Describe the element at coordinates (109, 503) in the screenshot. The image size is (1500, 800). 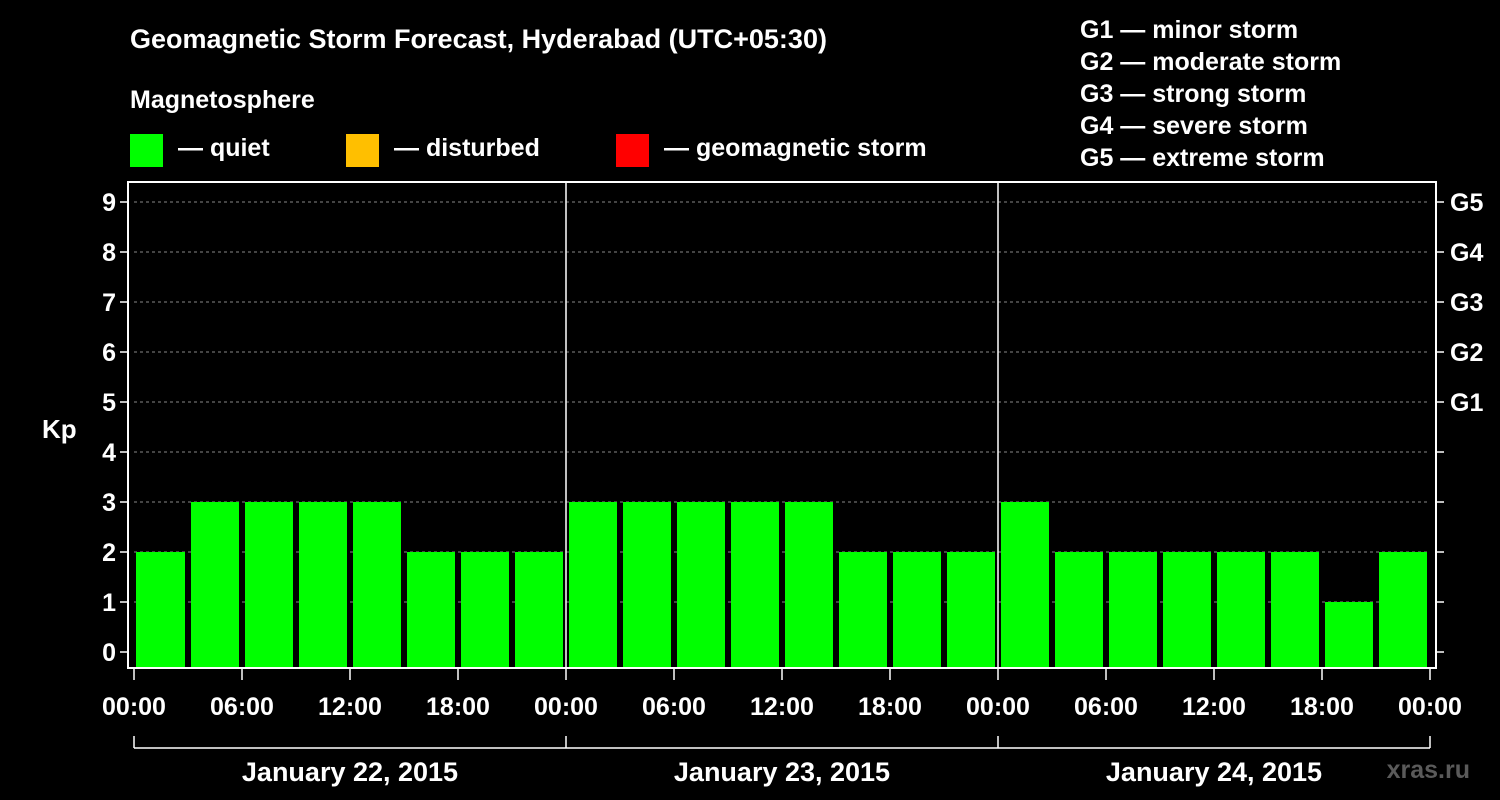
I see `y-tick-label: 3` at that location.